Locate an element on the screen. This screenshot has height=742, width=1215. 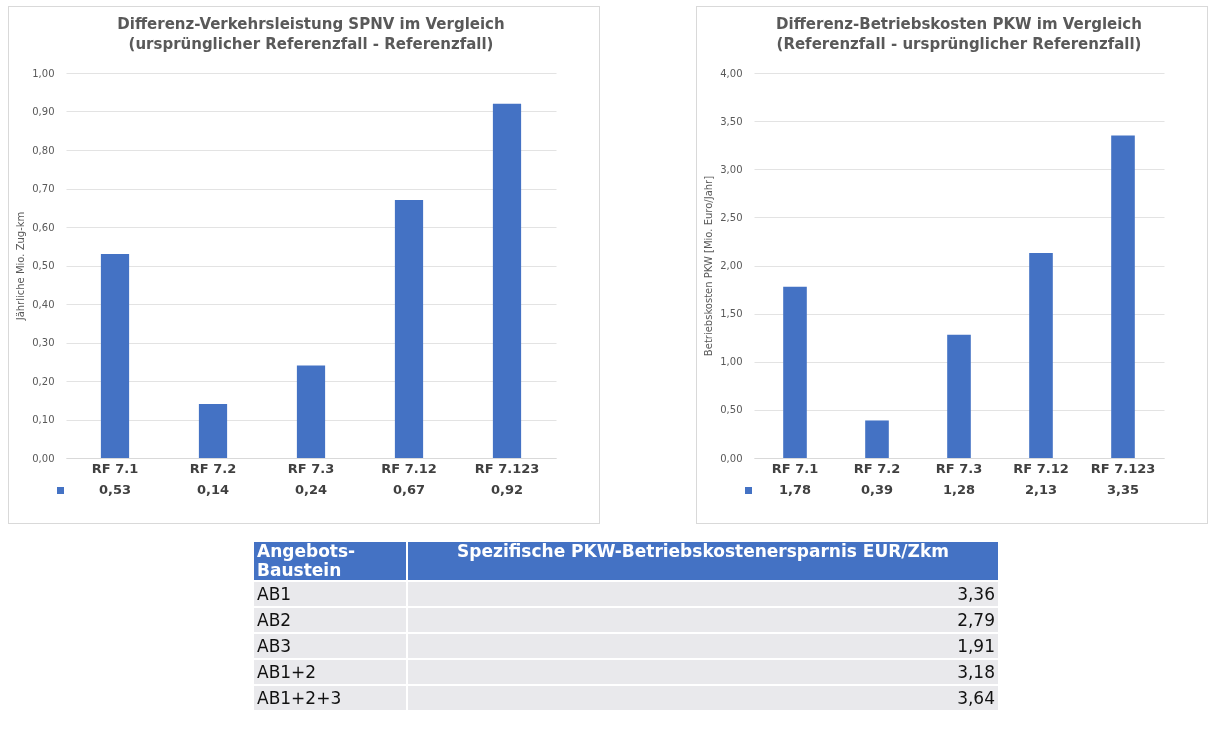
y-tick-label: 3,00 is located at coordinates (731, 169).